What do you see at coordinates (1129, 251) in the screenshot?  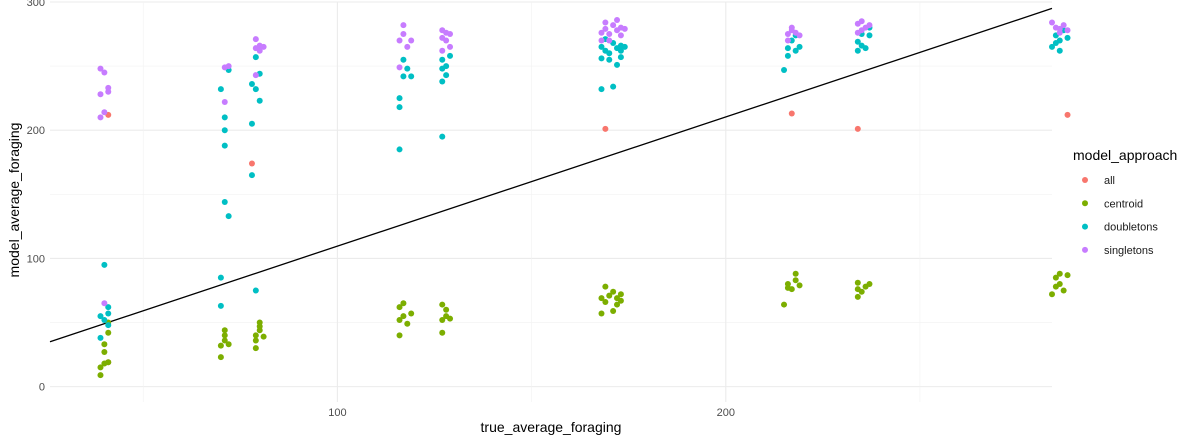 I see `legend-label-singletons: singletons` at bounding box center [1129, 251].